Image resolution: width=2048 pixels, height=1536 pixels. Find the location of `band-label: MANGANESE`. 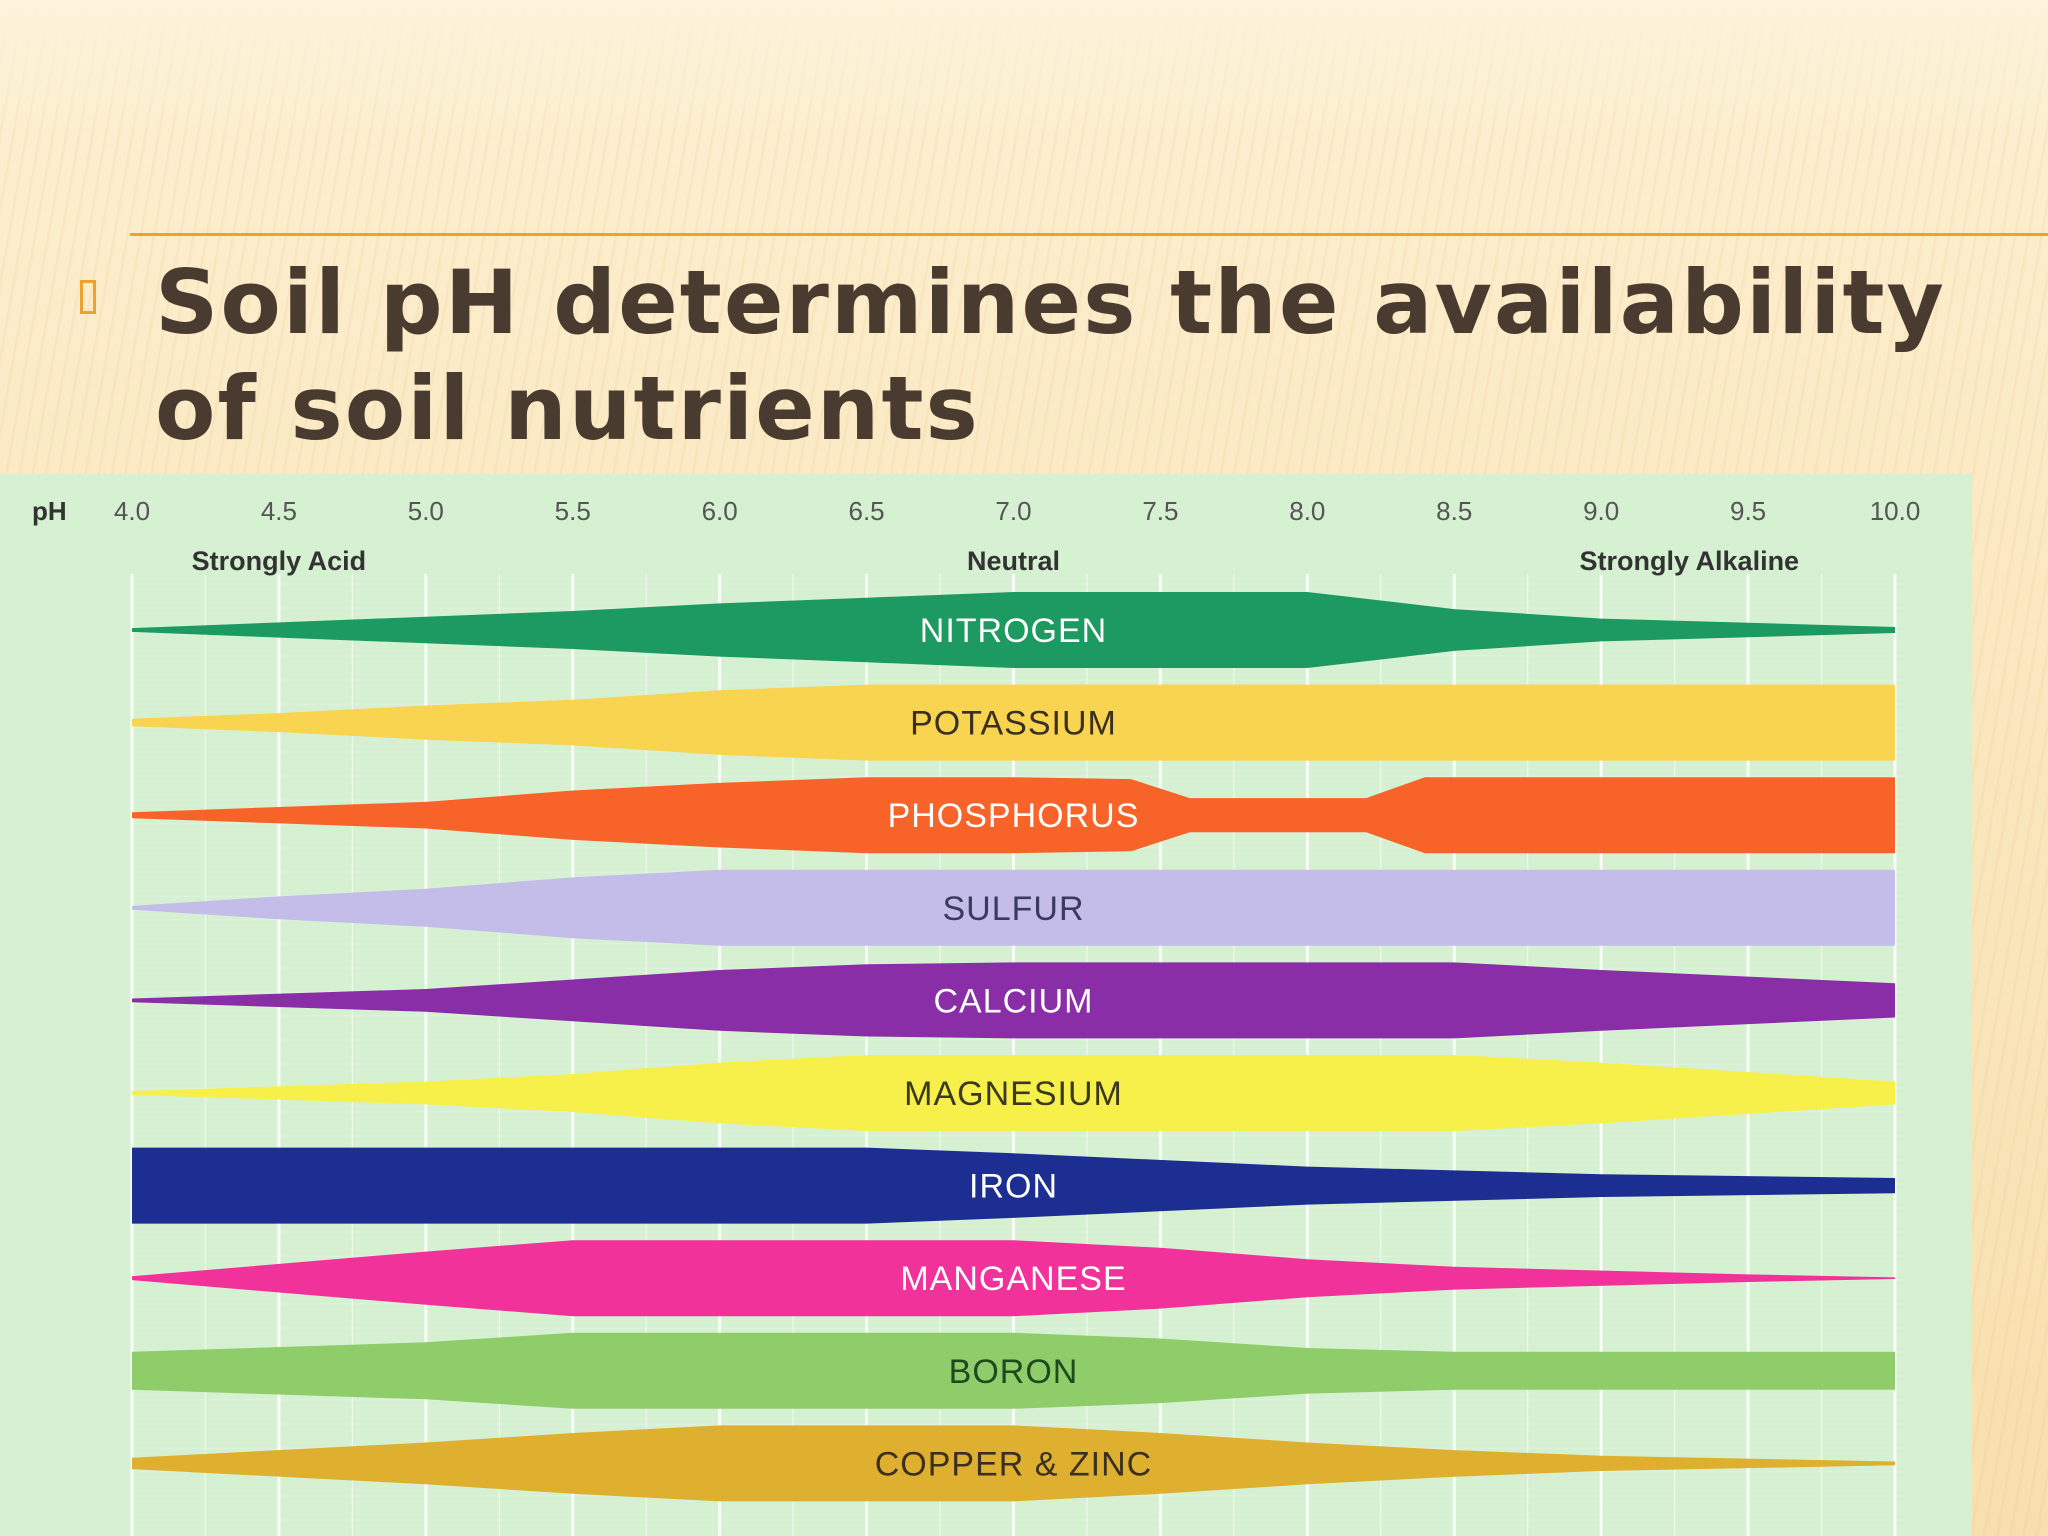

band-label: MANGANESE is located at coordinates (1013, 1279).